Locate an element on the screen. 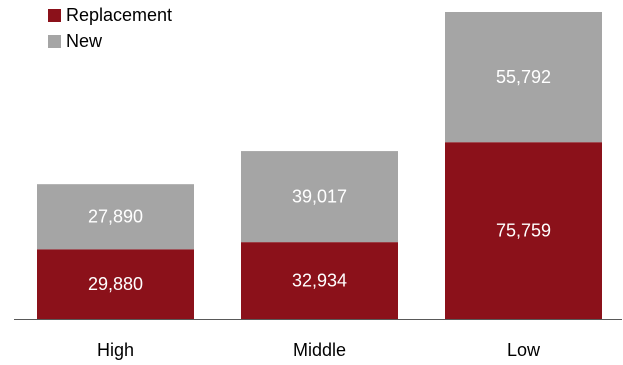 The height and width of the screenshot is (365, 623). bar-low-replacement is located at coordinates (523, 230).